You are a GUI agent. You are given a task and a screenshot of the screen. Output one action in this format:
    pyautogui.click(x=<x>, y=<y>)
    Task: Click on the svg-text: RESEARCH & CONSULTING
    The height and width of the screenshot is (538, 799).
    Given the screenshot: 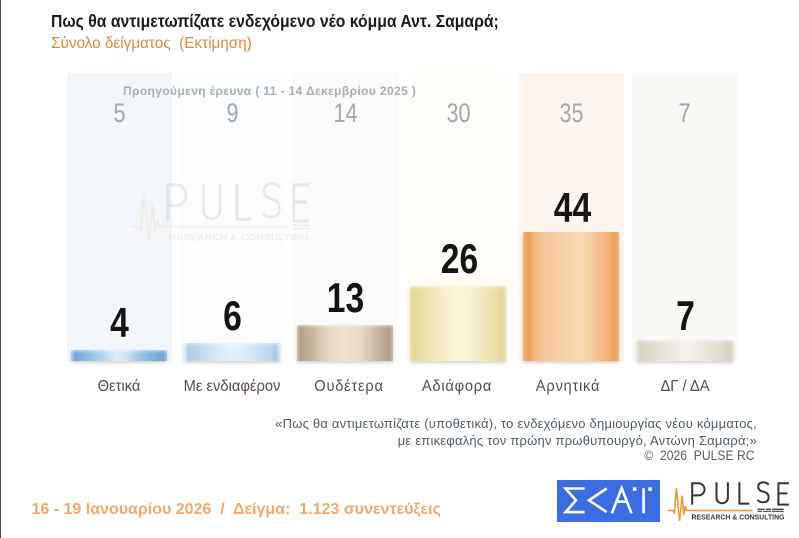 What is the action you would take?
    pyautogui.click(x=239, y=238)
    